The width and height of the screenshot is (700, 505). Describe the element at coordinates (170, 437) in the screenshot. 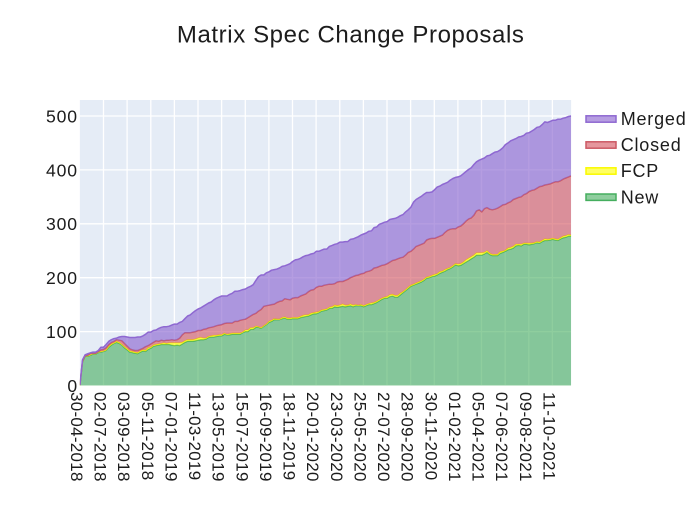

I see `svg-text: 07-01-2019` at that location.